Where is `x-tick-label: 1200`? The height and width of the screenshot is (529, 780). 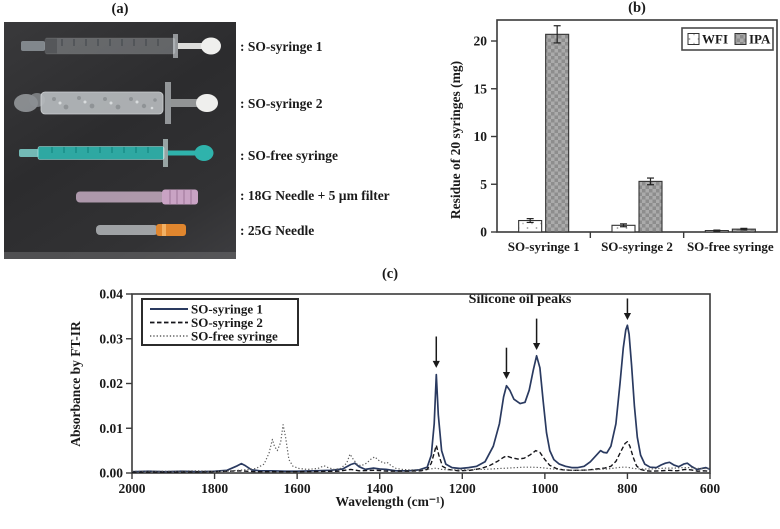
x-tick-label: 1200 is located at coordinates (462, 488).